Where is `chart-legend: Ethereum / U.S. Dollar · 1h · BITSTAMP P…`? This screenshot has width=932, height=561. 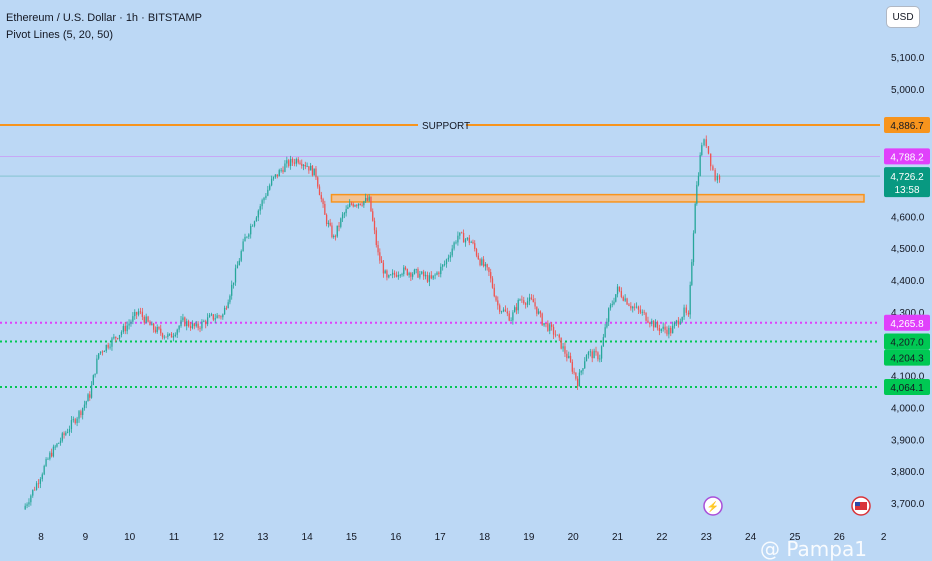 chart-legend: Ethereum / U.S. Dollar · 1h · BITSTAMP P… is located at coordinates (104, 27).